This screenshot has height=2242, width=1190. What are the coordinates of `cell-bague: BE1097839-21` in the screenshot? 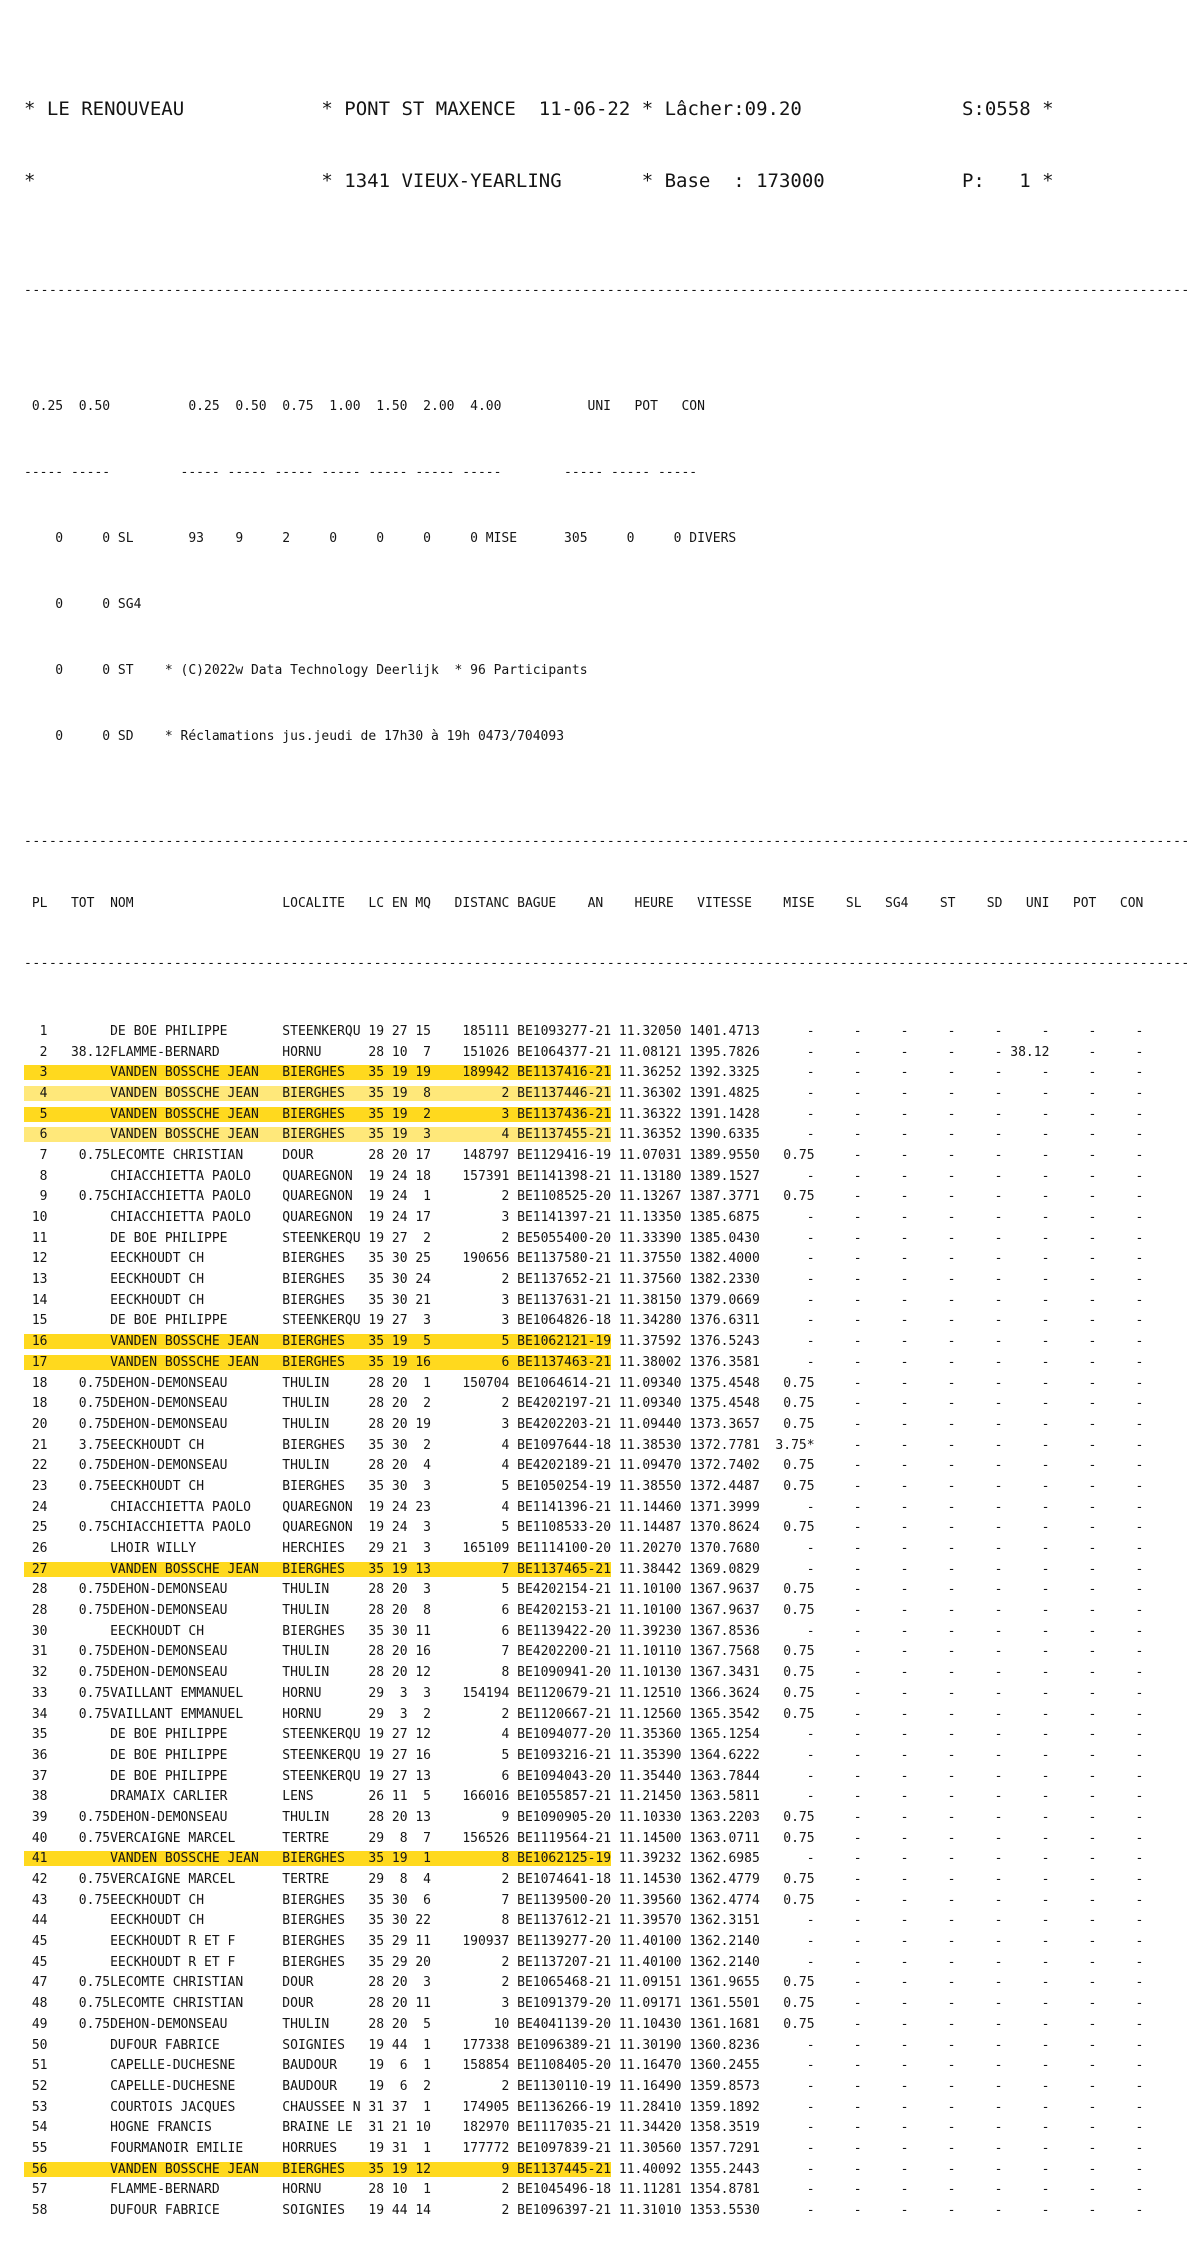 It's located at (560, 2148).